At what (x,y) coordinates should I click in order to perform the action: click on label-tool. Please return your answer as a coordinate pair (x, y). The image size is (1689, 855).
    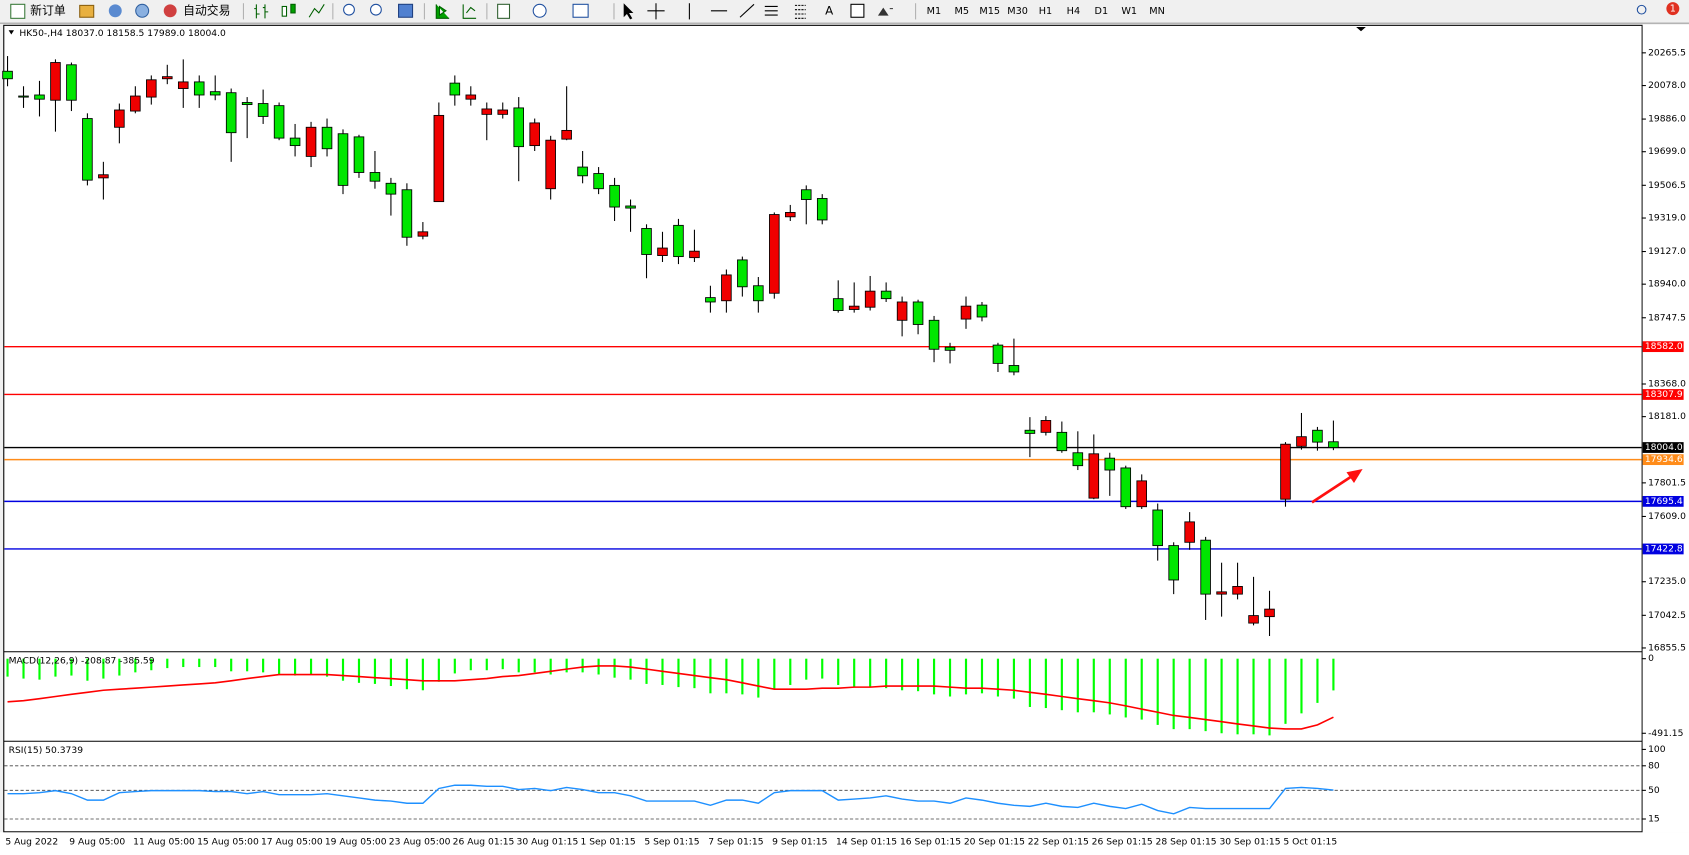
    Looking at the image, I should click on (857, 10).